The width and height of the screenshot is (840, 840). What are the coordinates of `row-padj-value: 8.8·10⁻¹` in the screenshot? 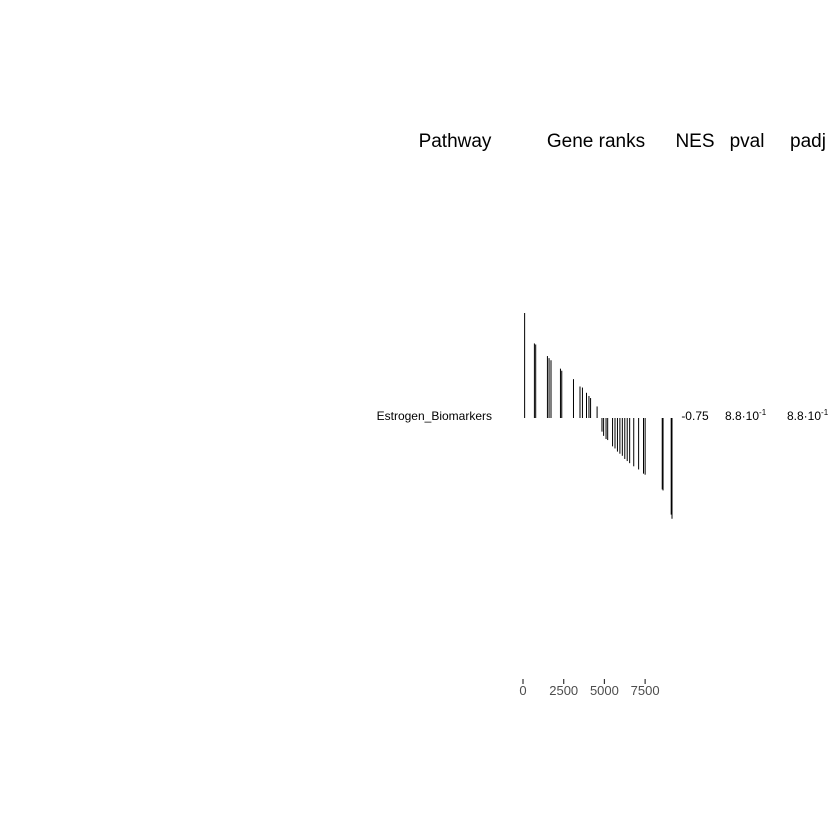 It's located at (808, 415).